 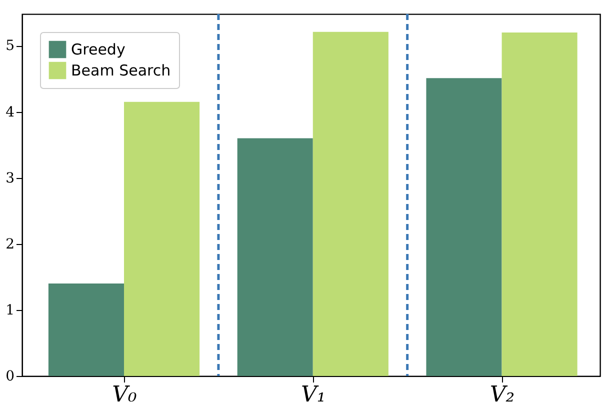 What do you see at coordinates (10, 376) in the screenshot?
I see `y-tick-label: 0` at bounding box center [10, 376].